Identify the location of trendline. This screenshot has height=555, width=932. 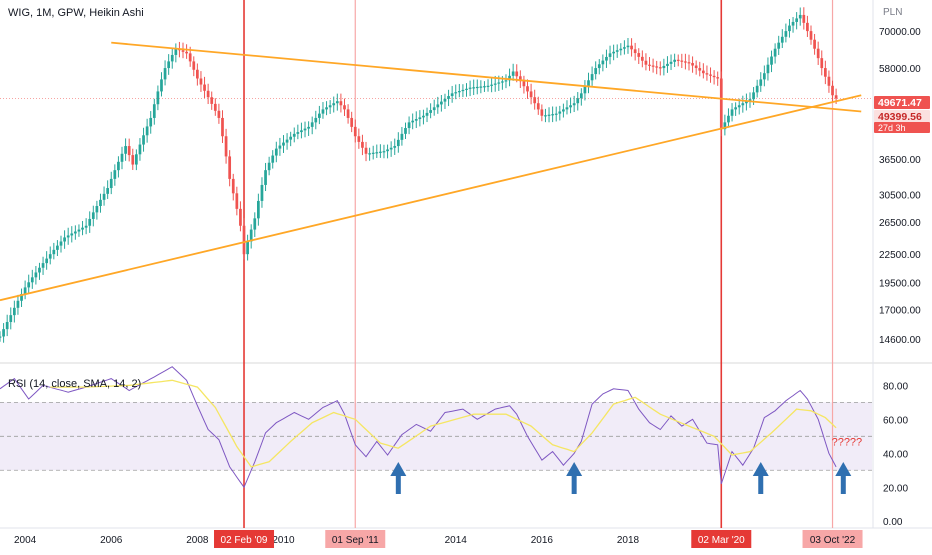
(486, 77).